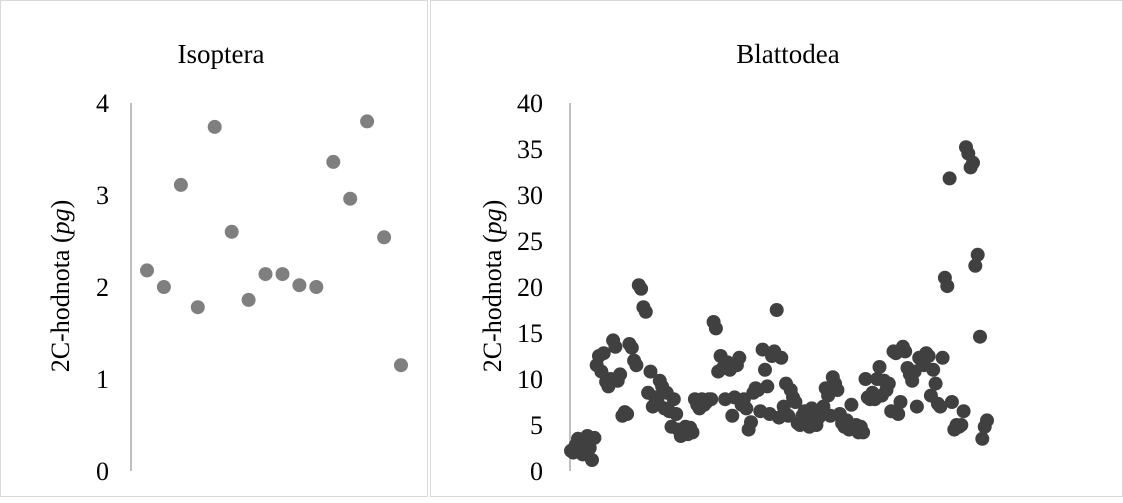 Image resolution: width=1123 pixels, height=503 pixels. I want to click on blattodea-y-tick-label: 35, so click(530, 149).